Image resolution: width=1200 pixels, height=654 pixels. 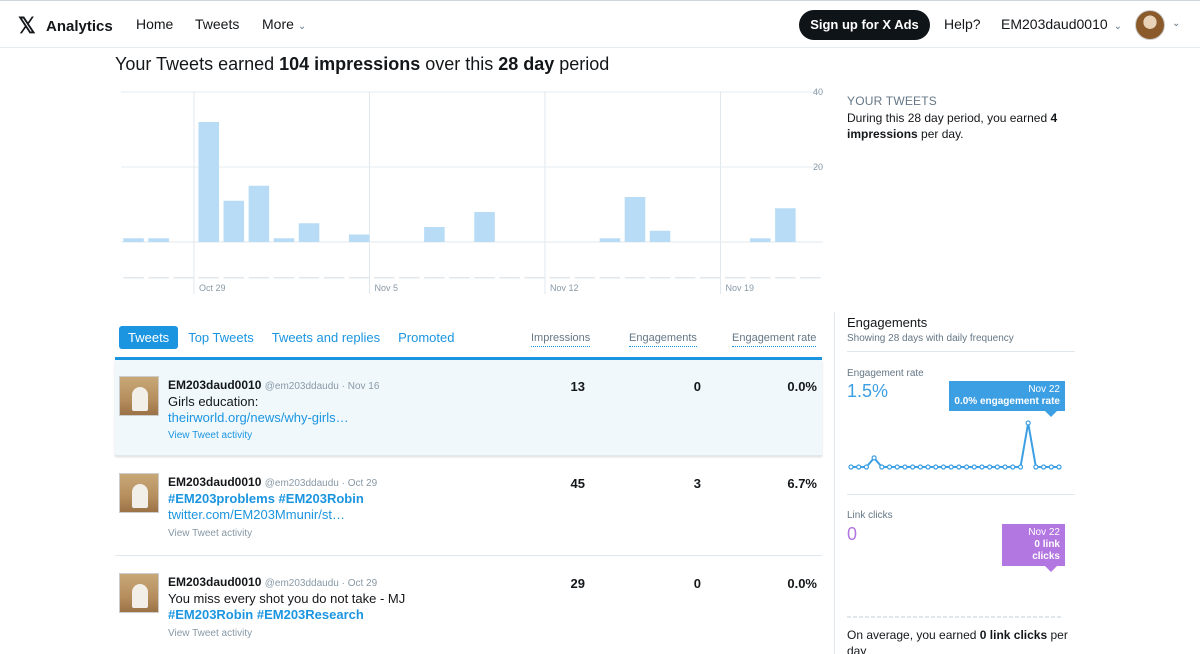 I want to click on tab-promoted: Promoted, so click(x=426, y=337).